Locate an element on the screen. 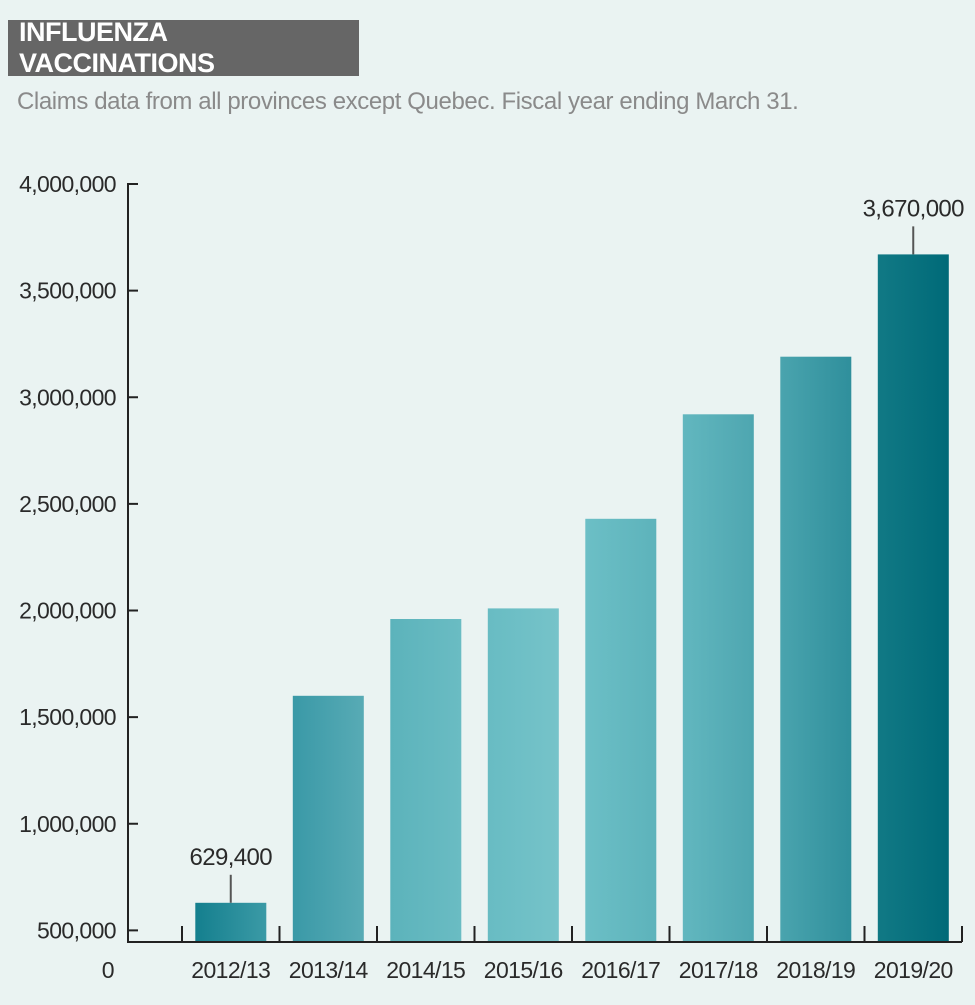 This screenshot has width=975, height=1005. y-tick-label: 2,500,000 is located at coordinates (67, 504).